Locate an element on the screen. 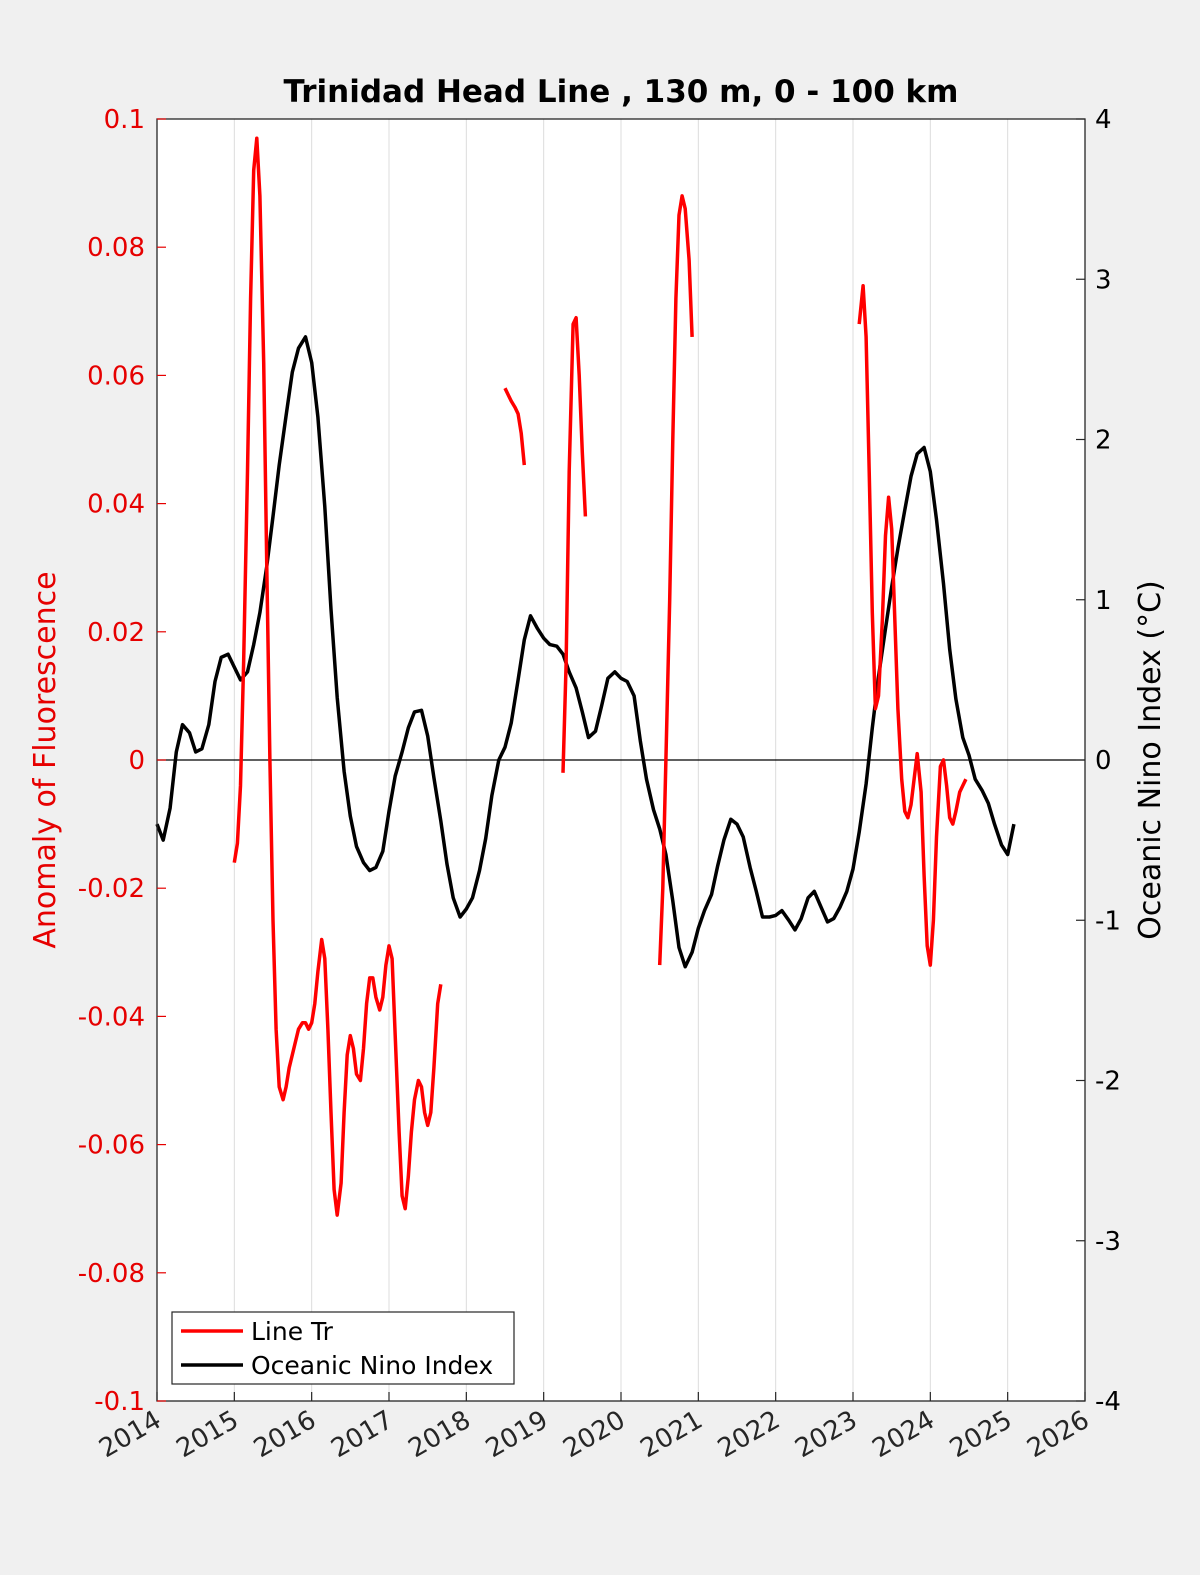 The width and height of the screenshot is (1200, 1575). y-left-tick-label: 0.02 is located at coordinates (116, 633).